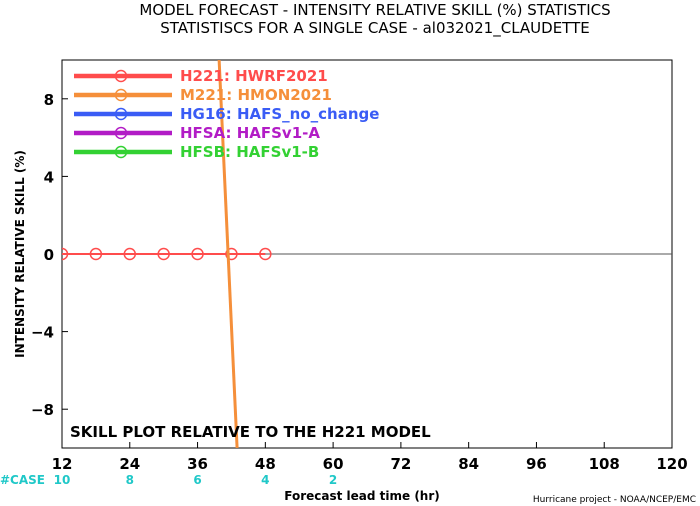  Describe the element at coordinates (265, 480) in the screenshot. I see `case-count: 4` at that location.